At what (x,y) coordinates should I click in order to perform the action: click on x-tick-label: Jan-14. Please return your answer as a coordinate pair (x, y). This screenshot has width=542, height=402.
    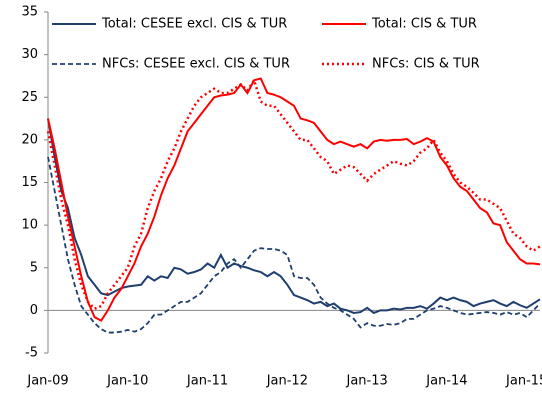
    Looking at the image, I should click on (446, 381).